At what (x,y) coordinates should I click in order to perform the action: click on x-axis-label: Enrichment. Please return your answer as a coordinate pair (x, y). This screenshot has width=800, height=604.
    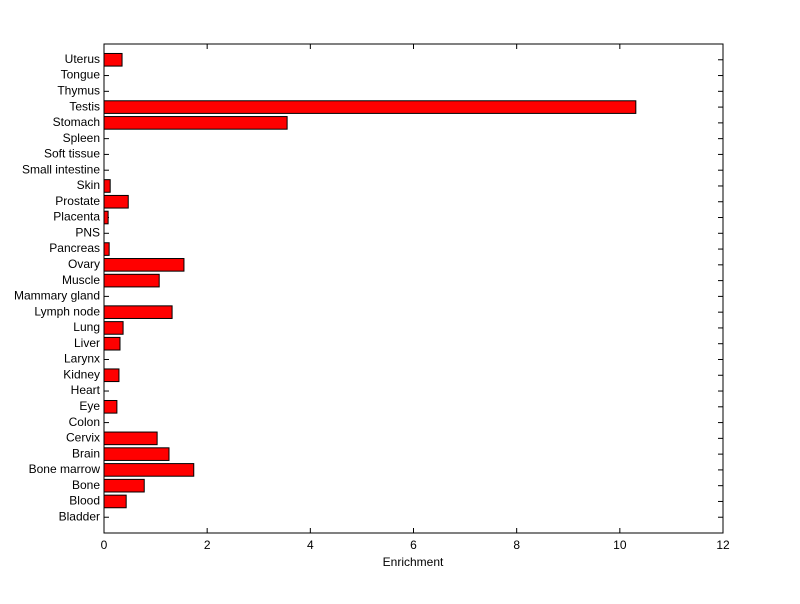
    Looking at the image, I should click on (413, 562).